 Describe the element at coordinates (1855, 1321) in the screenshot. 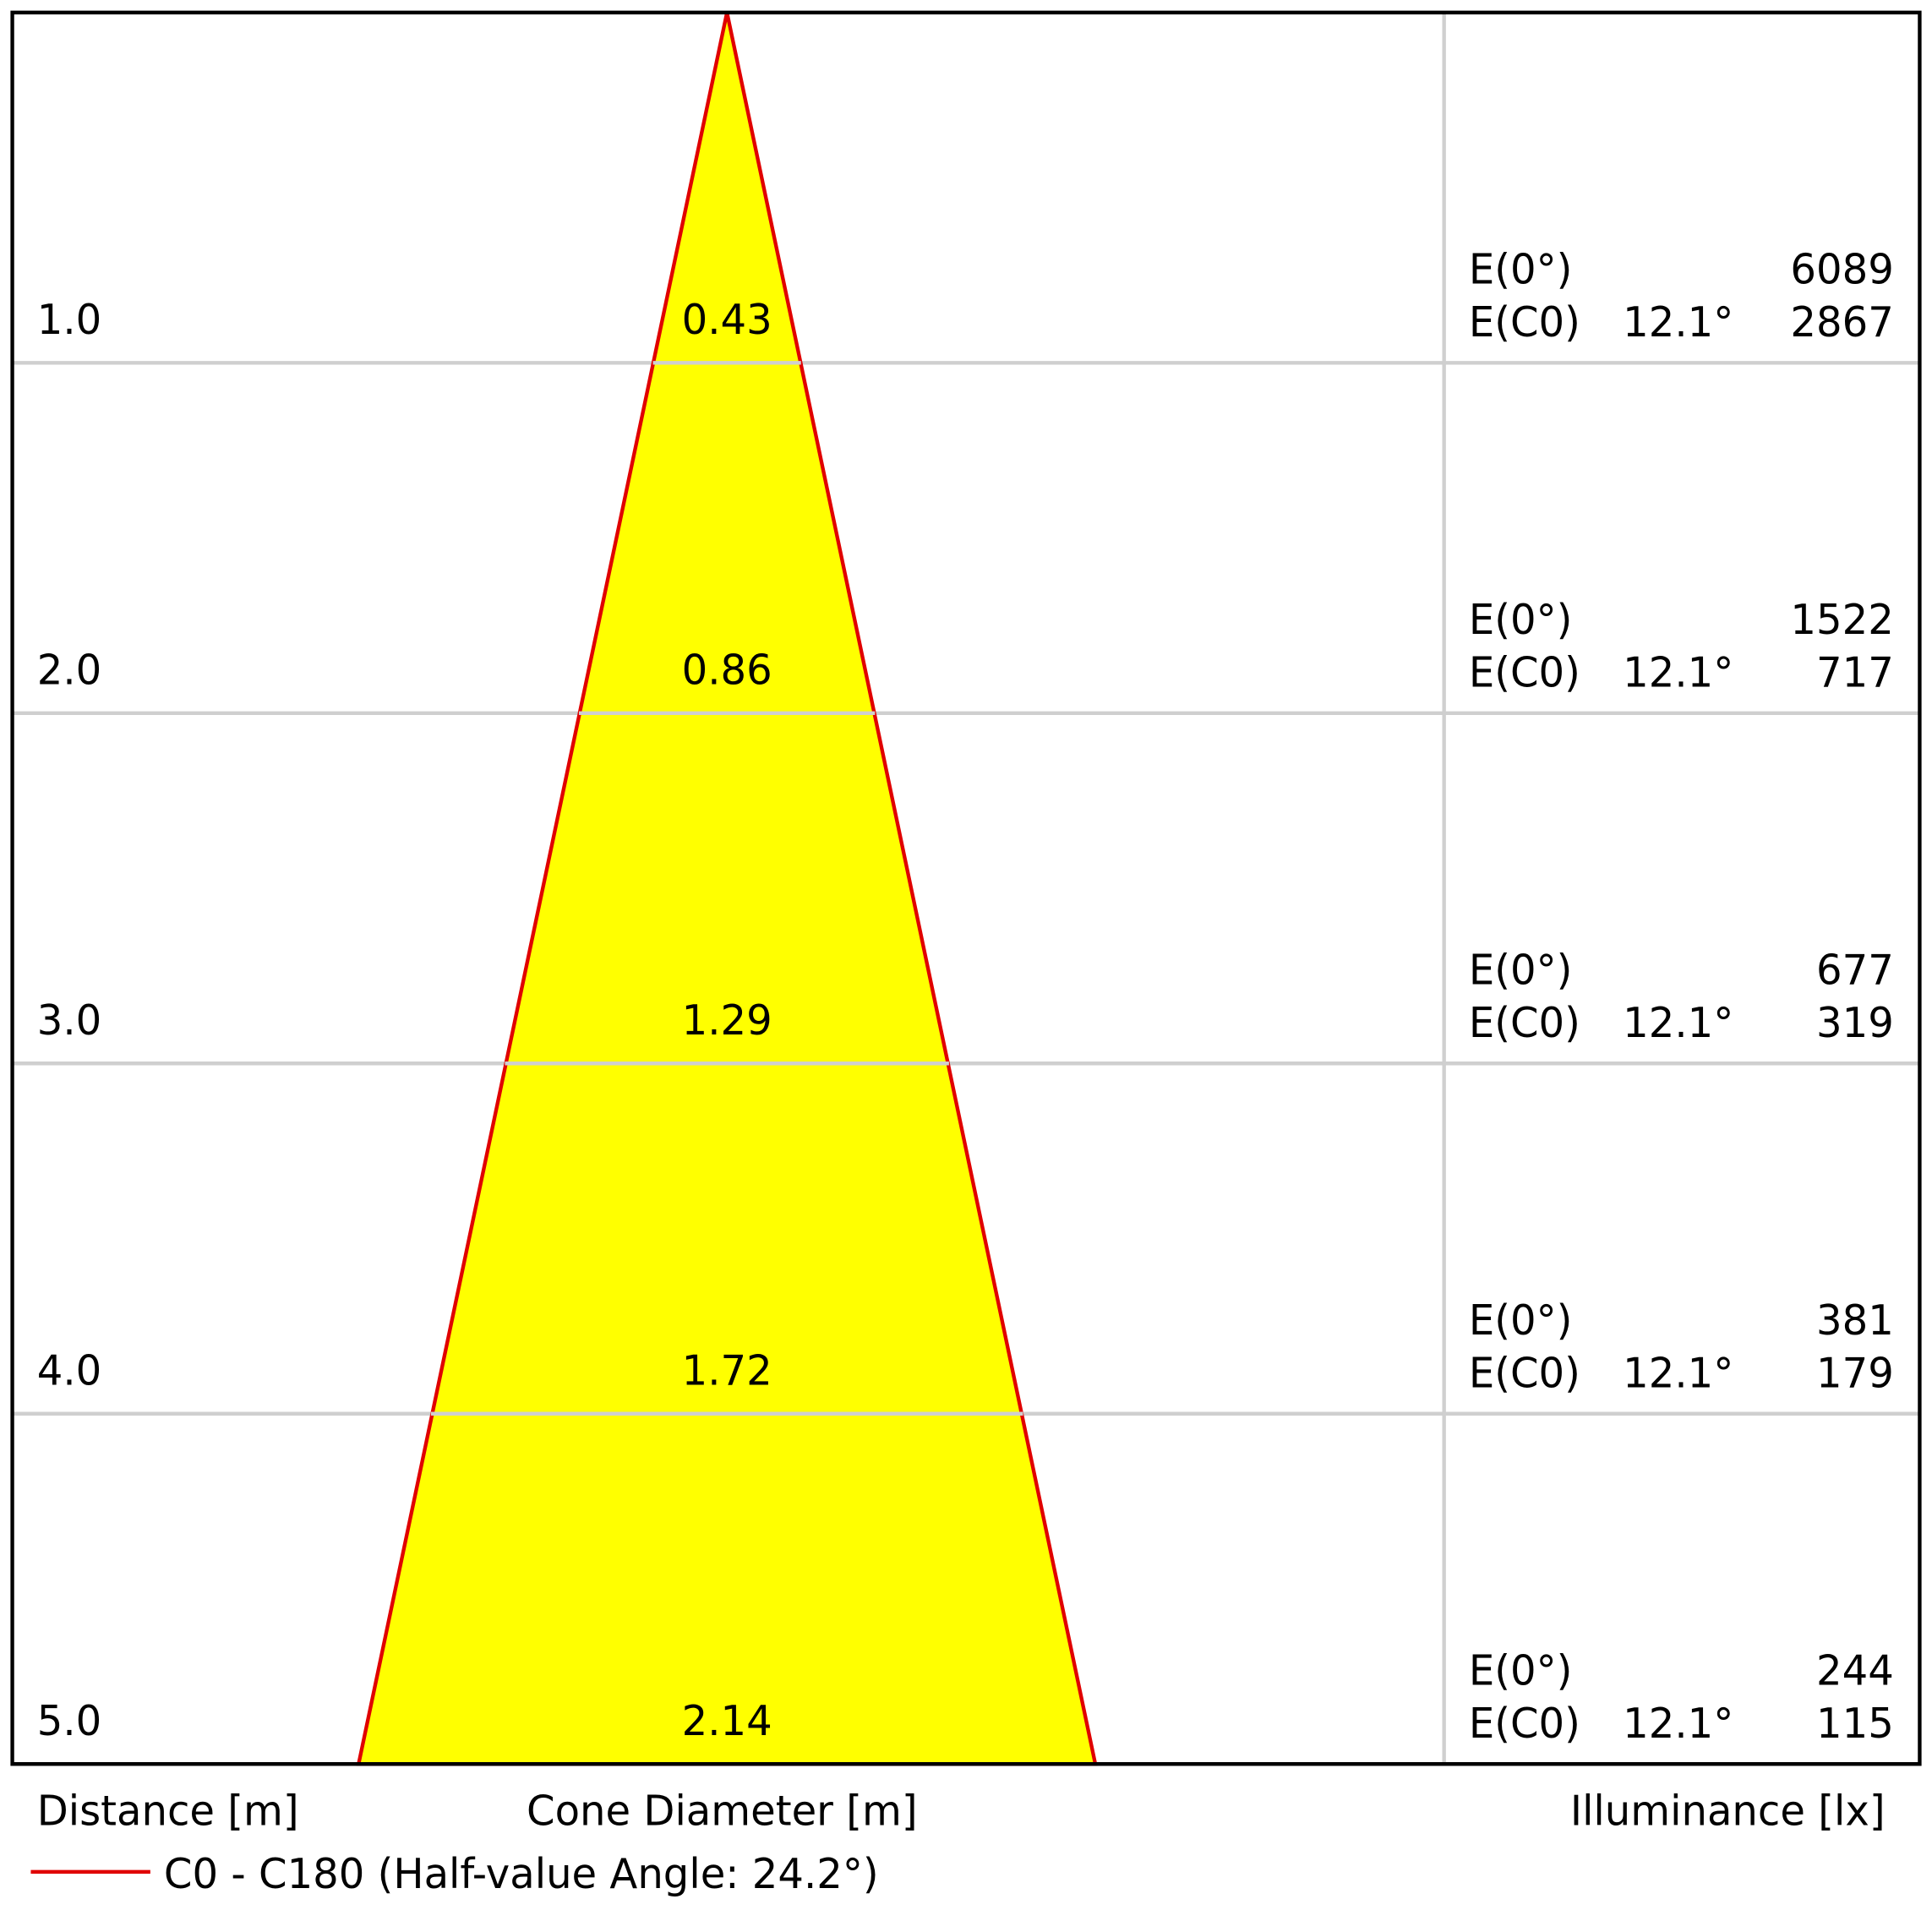

I see `e0-value: 381` at that location.